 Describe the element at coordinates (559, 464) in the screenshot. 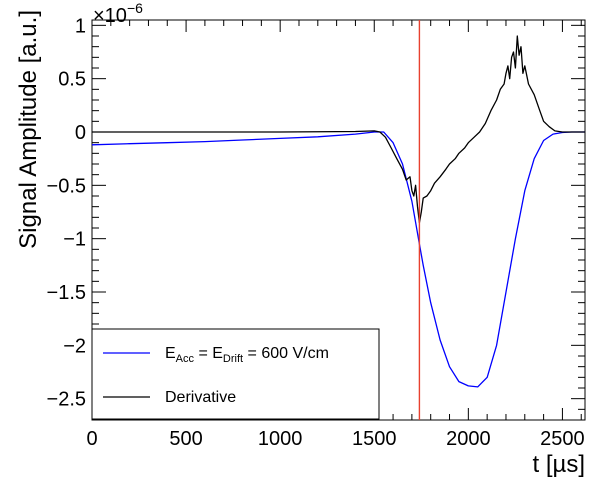

I see `x-axis-title: t [µs]` at that location.